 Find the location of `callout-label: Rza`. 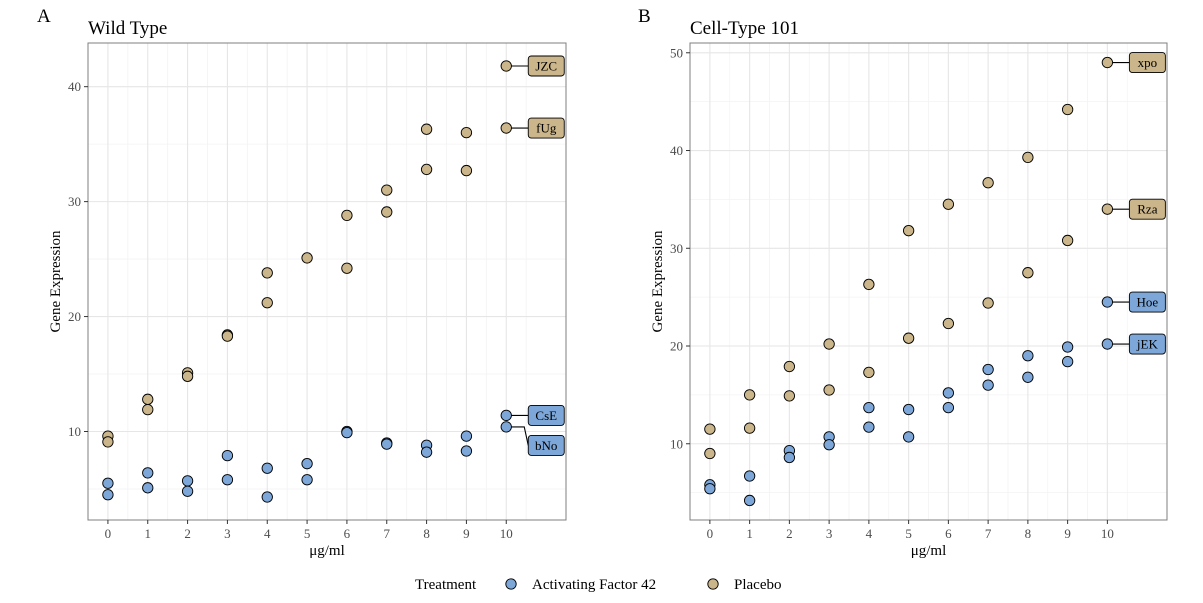

callout-label: Rza is located at coordinates (1147, 209).